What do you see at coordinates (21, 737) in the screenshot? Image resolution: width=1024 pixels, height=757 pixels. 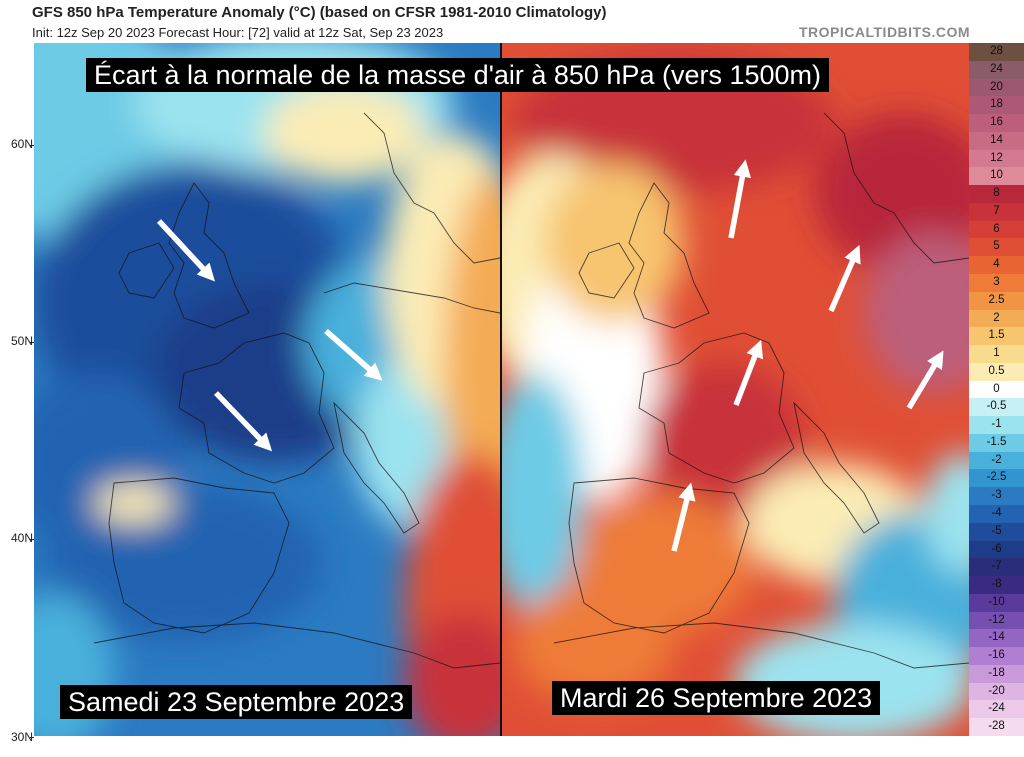 I see `lat-label-30n: 30N` at bounding box center [21, 737].